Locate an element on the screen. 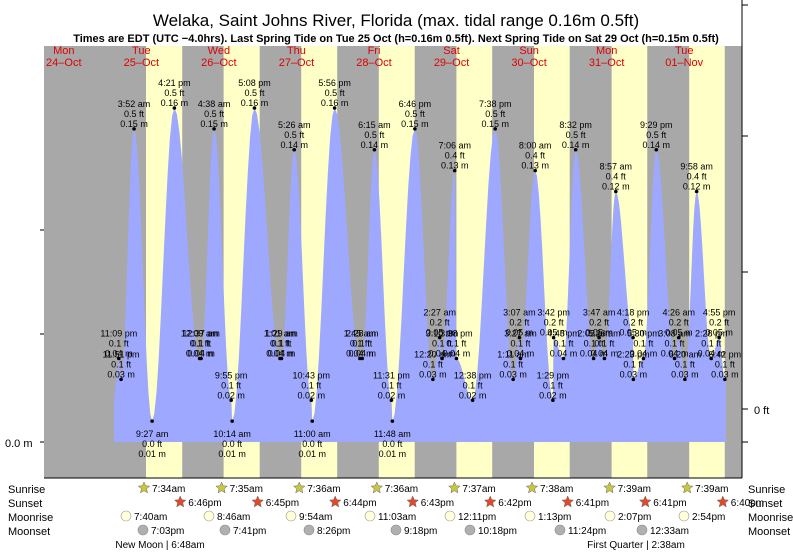  moonrise-time: 12:11pm is located at coordinates (477, 517).